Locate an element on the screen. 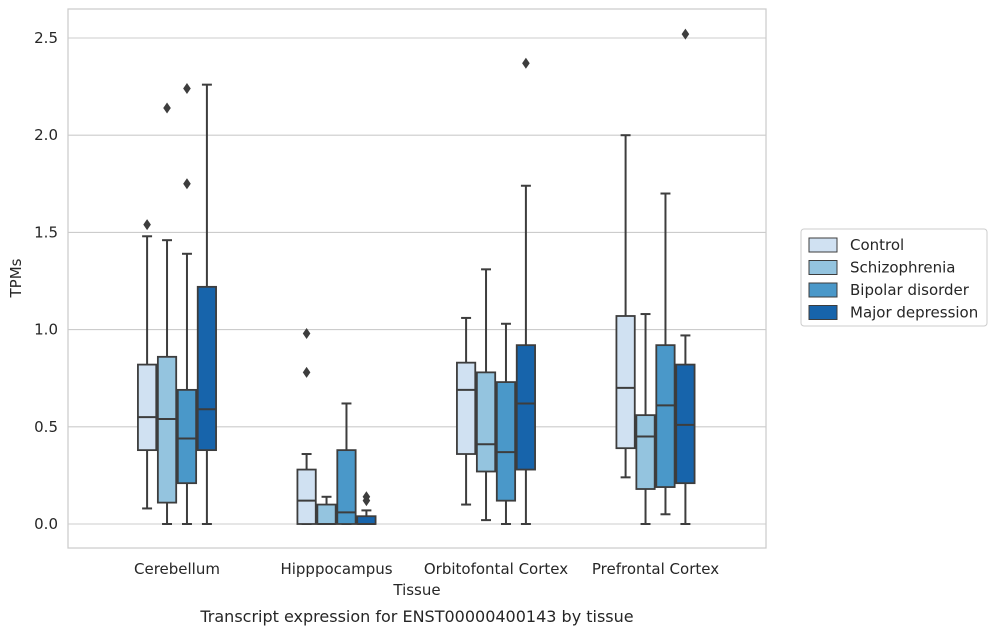 This screenshot has width=997, height=634. legend-frame is located at coordinates (894, 277).